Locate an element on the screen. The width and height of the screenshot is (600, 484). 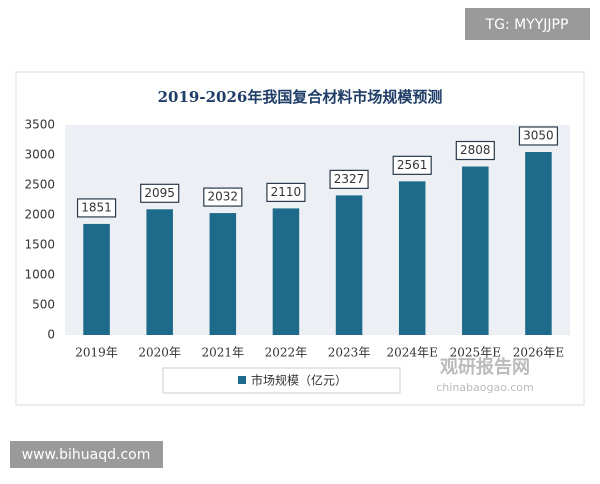
legend-swatch is located at coordinates (242, 380).